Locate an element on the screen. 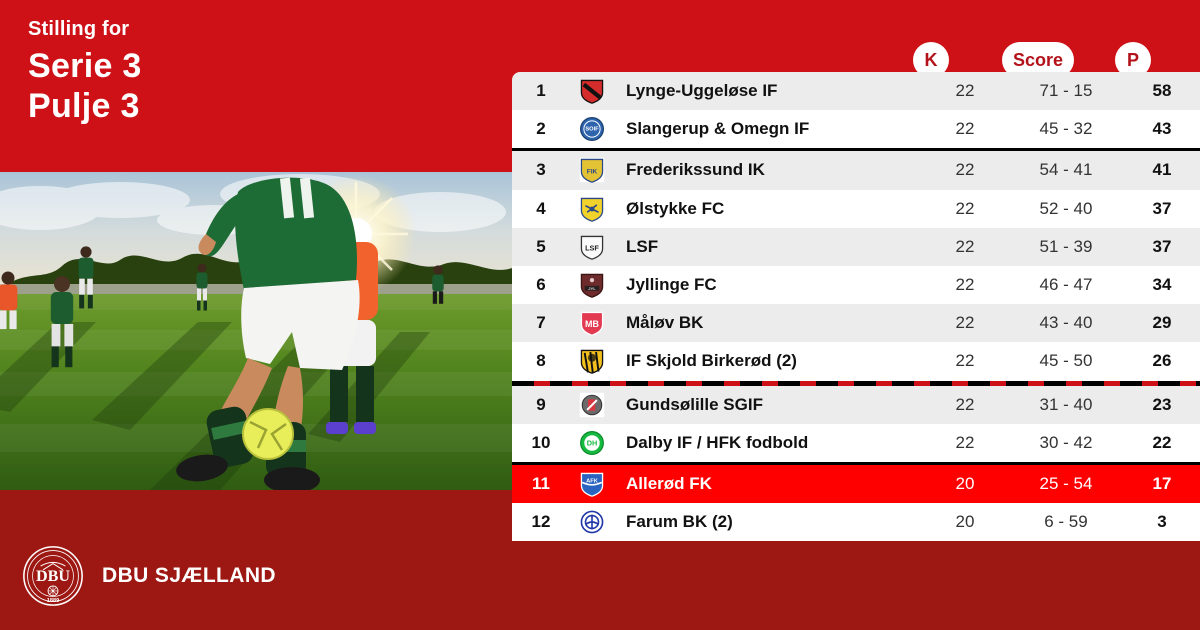  slangerup-omegn-if-crest: SOIF is located at coordinates (592, 129).